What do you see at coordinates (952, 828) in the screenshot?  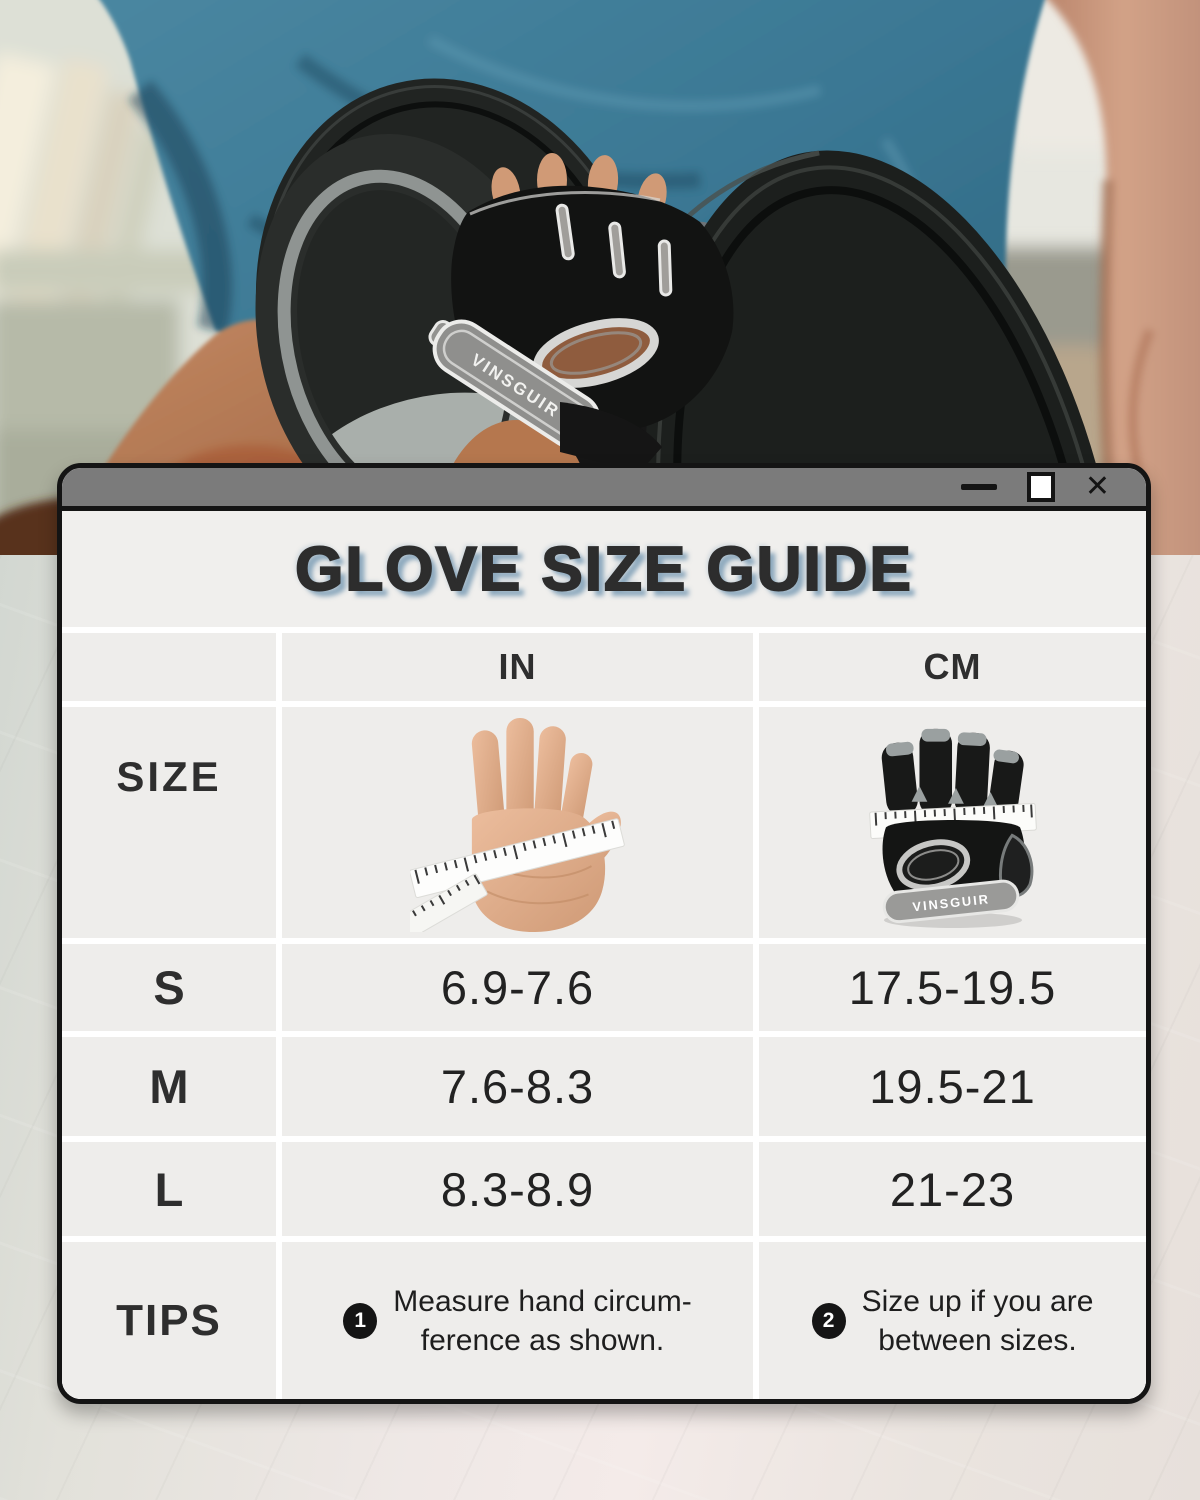 I see `glove-with-measuring-tape-icon: VINSGUIR` at bounding box center [952, 828].